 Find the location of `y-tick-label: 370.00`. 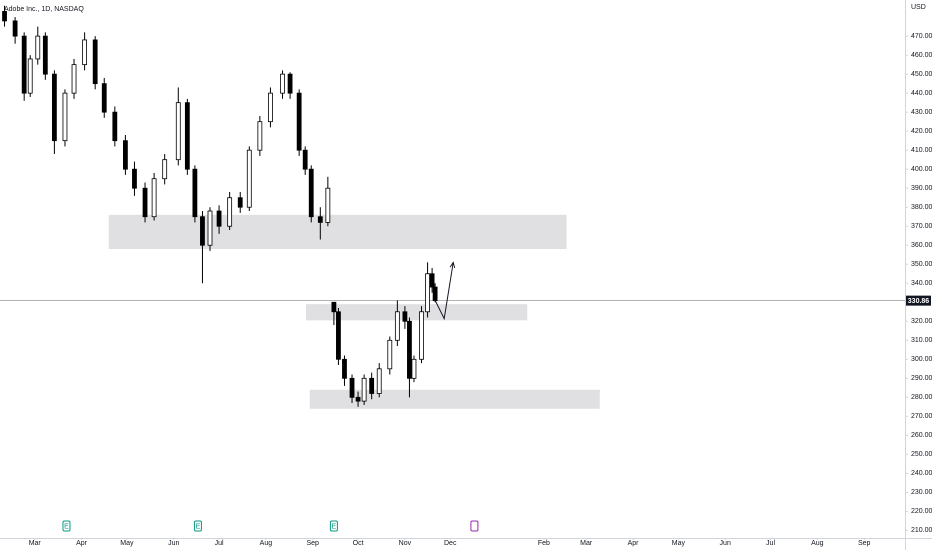

y-tick-label: 370.00 is located at coordinates (921, 226).